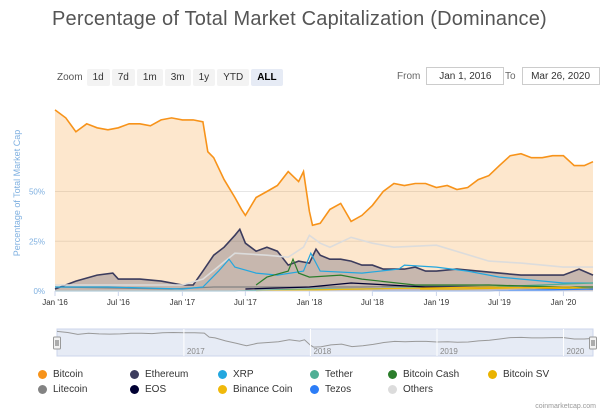  I want to click on zoom-buttons: 1d 7d 1m 3m 1y YTD ALL, so click(185, 77).